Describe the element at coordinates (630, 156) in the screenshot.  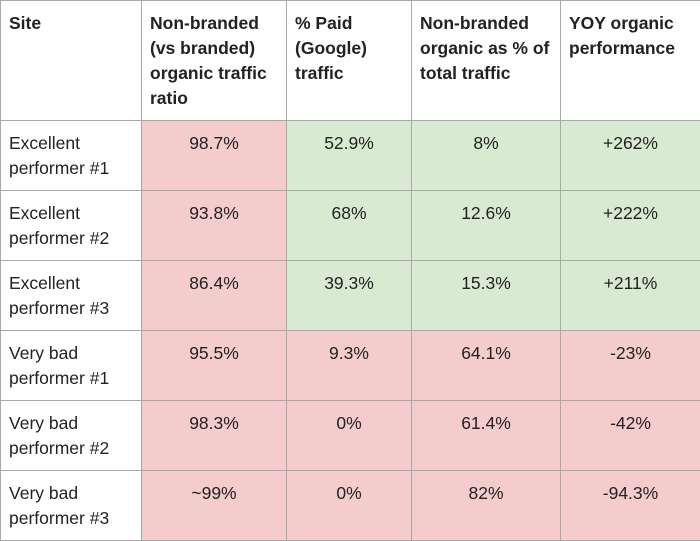
I see `value-cell: +262%` at that location.